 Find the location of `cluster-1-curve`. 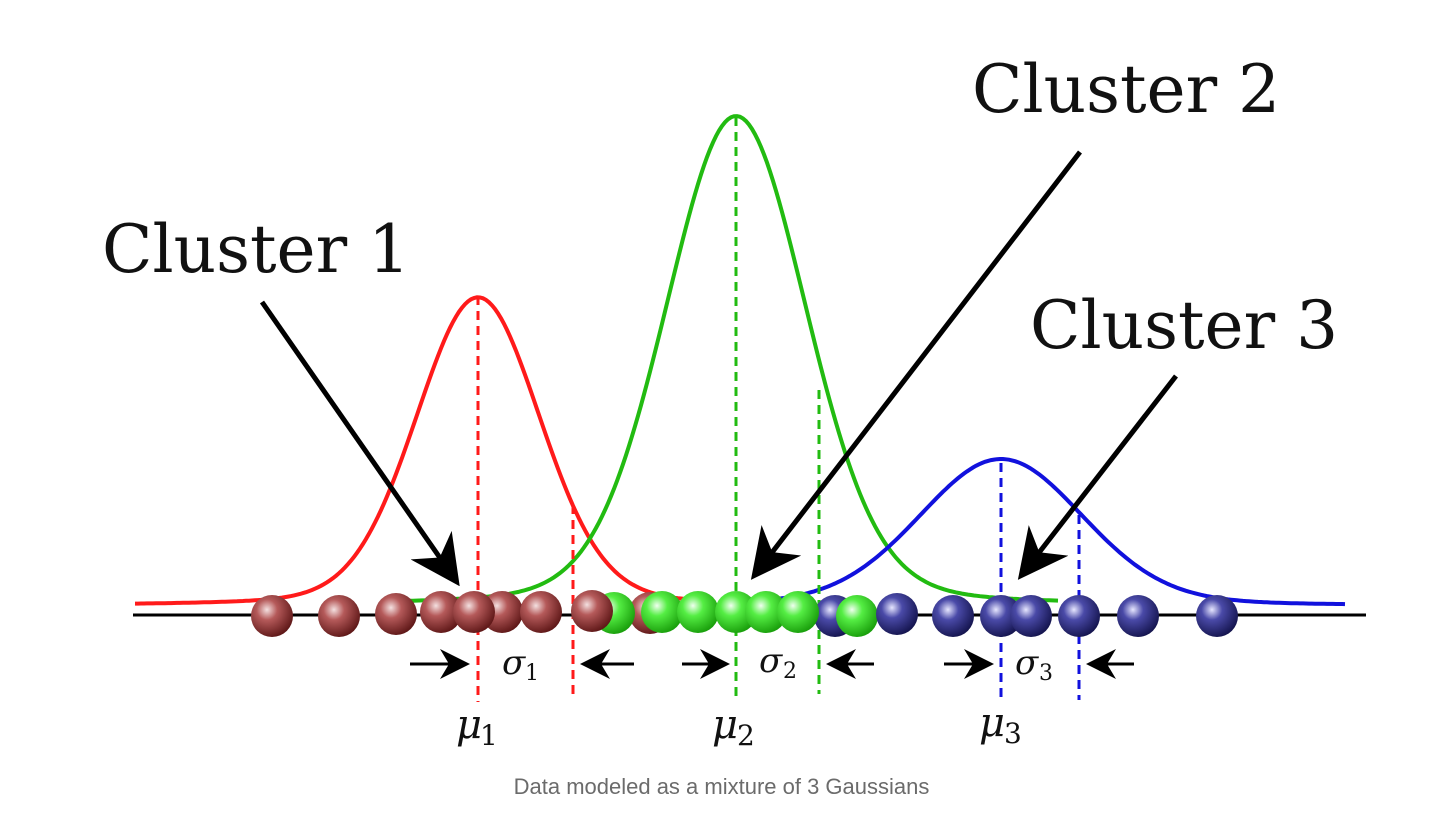

cluster-1-curve is located at coordinates (417, 450).